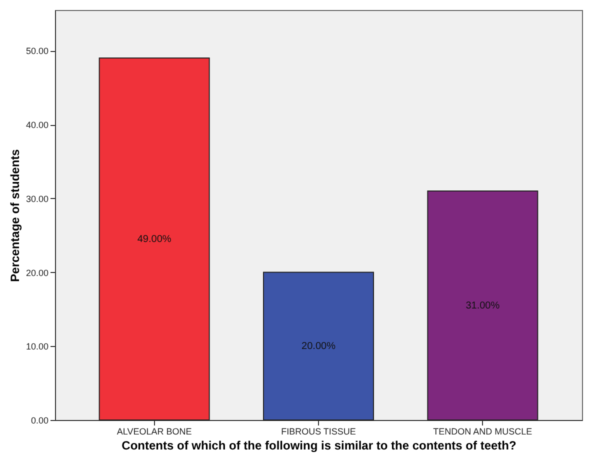  What do you see at coordinates (15, 215) in the screenshot?
I see `y-axis-title: Percentage of students` at bounding box center [15, 215].